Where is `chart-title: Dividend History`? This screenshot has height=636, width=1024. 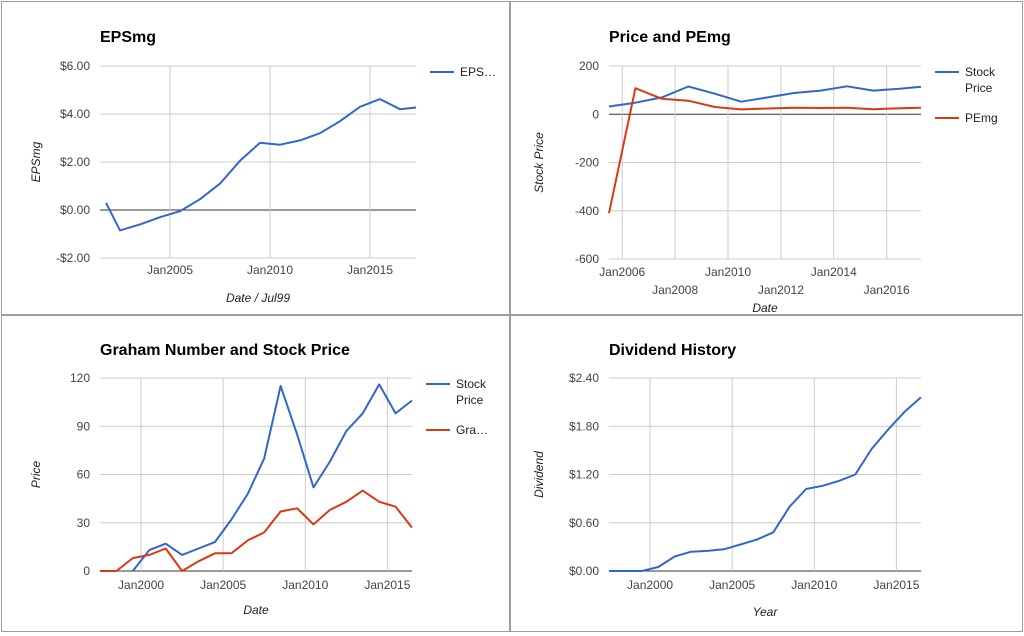
chart-title: Dividend History is located at coordinates (672, 350).